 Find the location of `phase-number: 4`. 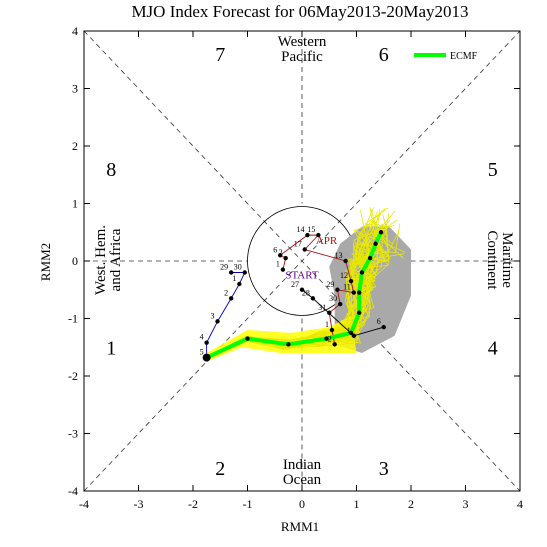

phase-number: 4 is located at coordinates (493, 348).